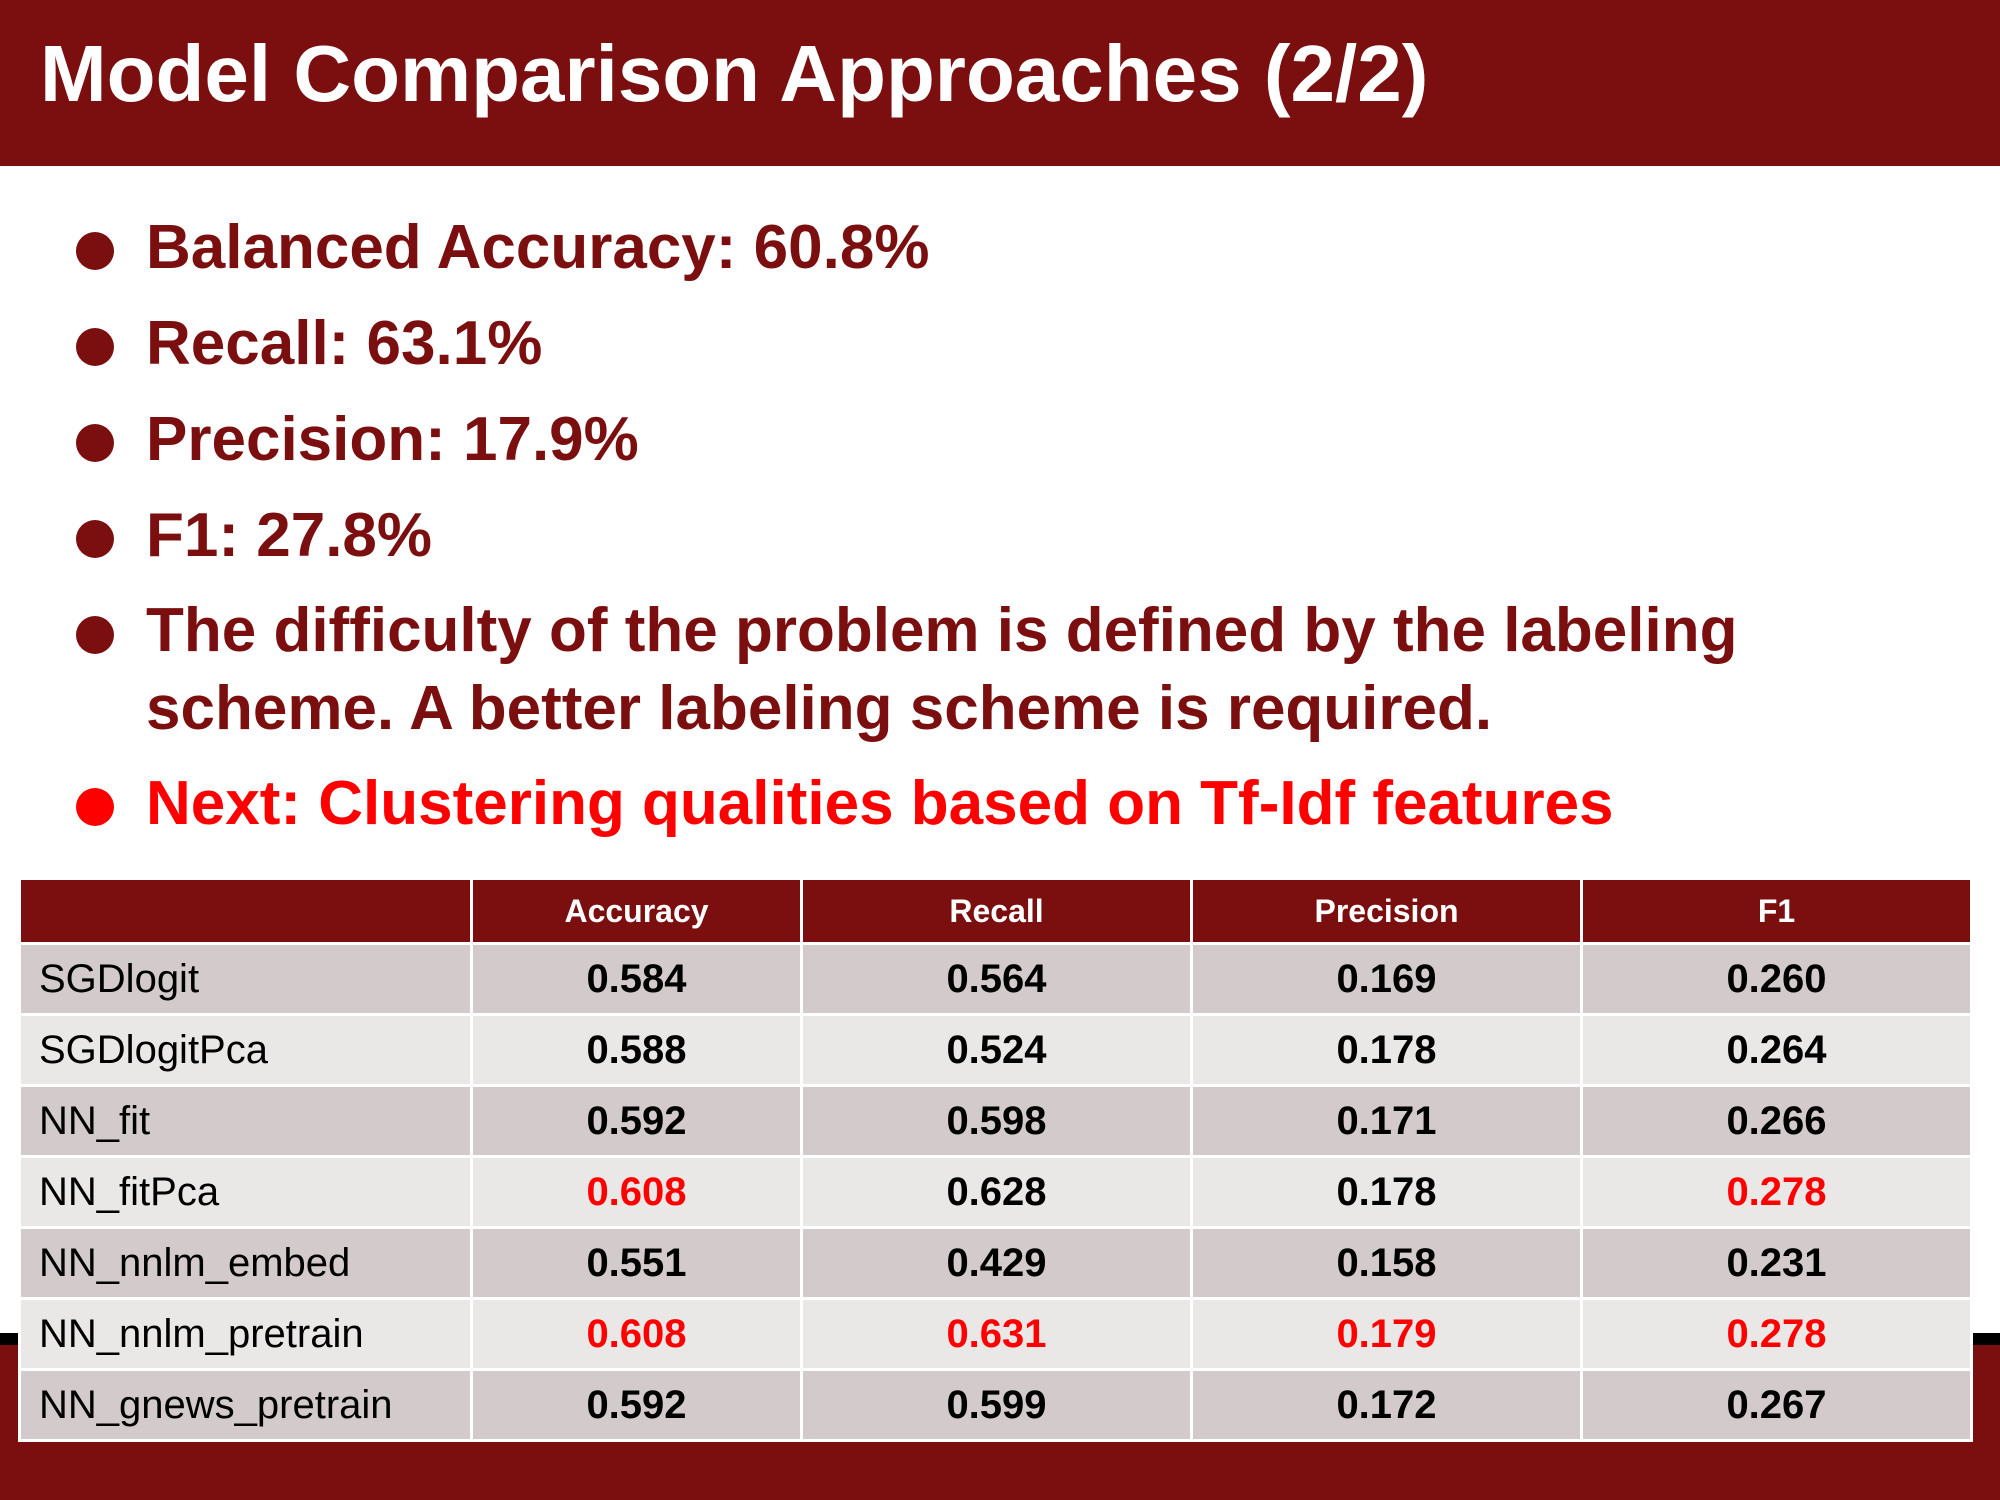  What do you see at coordinates (636, 979) in the screenshot?
I see `metric-value-cell: 0.584` at bounding box center [636, 979].